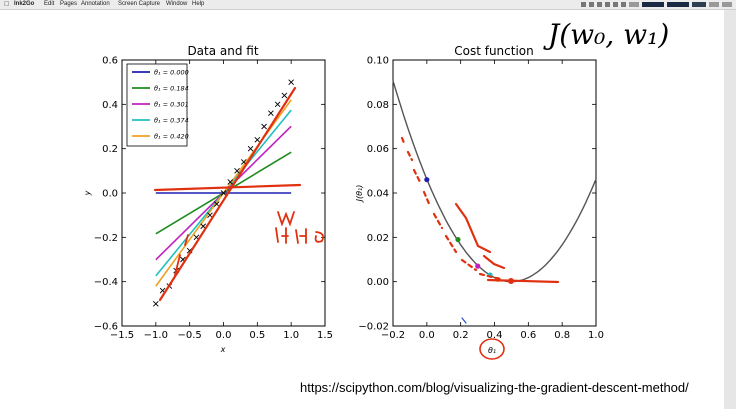 The height and width of the screenshot is (409, 736). I want to click on drawn-theta0, so click(310, 236).